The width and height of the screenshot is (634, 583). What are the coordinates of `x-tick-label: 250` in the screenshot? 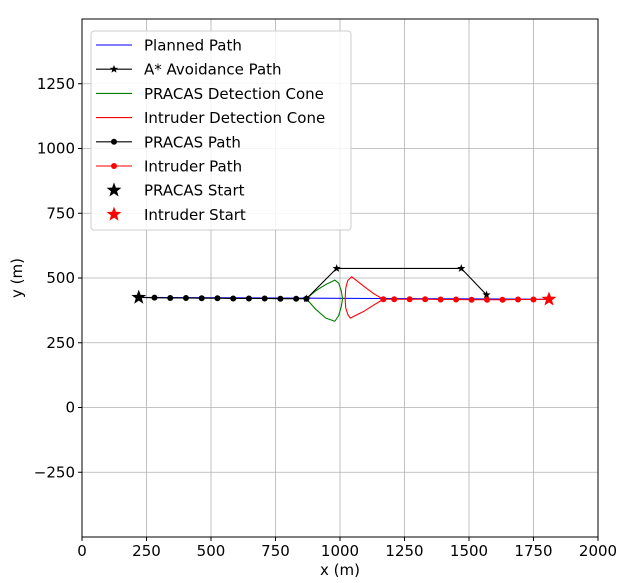 It's located at (146, 551).